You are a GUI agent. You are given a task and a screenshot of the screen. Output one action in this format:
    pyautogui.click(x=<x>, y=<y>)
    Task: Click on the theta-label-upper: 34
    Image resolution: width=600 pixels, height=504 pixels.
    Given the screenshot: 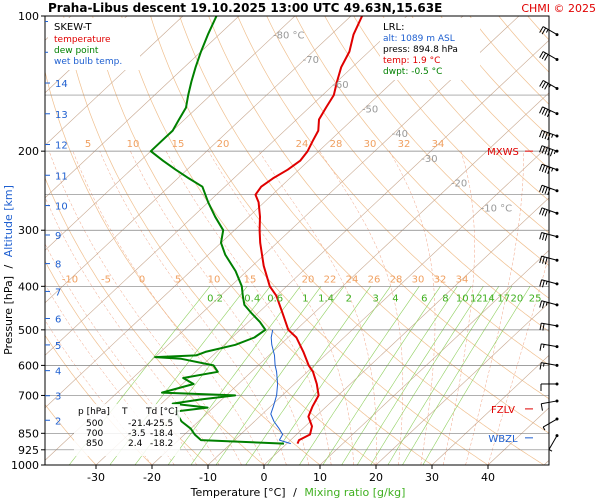 What is the action you would take?
    pyautogui.click(x=438, y=144)
    